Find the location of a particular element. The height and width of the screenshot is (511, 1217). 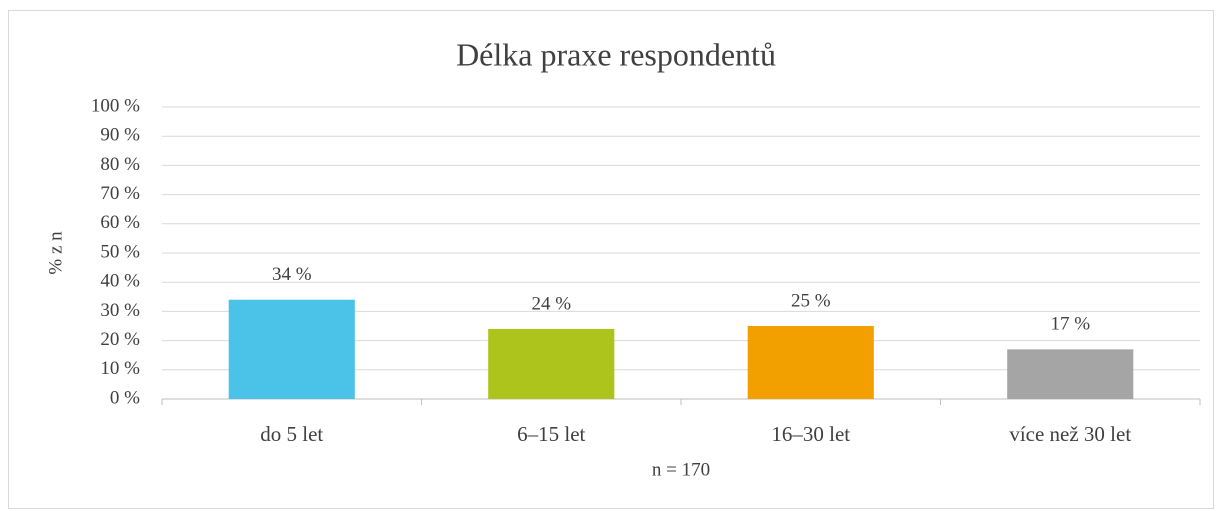

y-tick-label: 30 % is located at coordinates (120, 310).